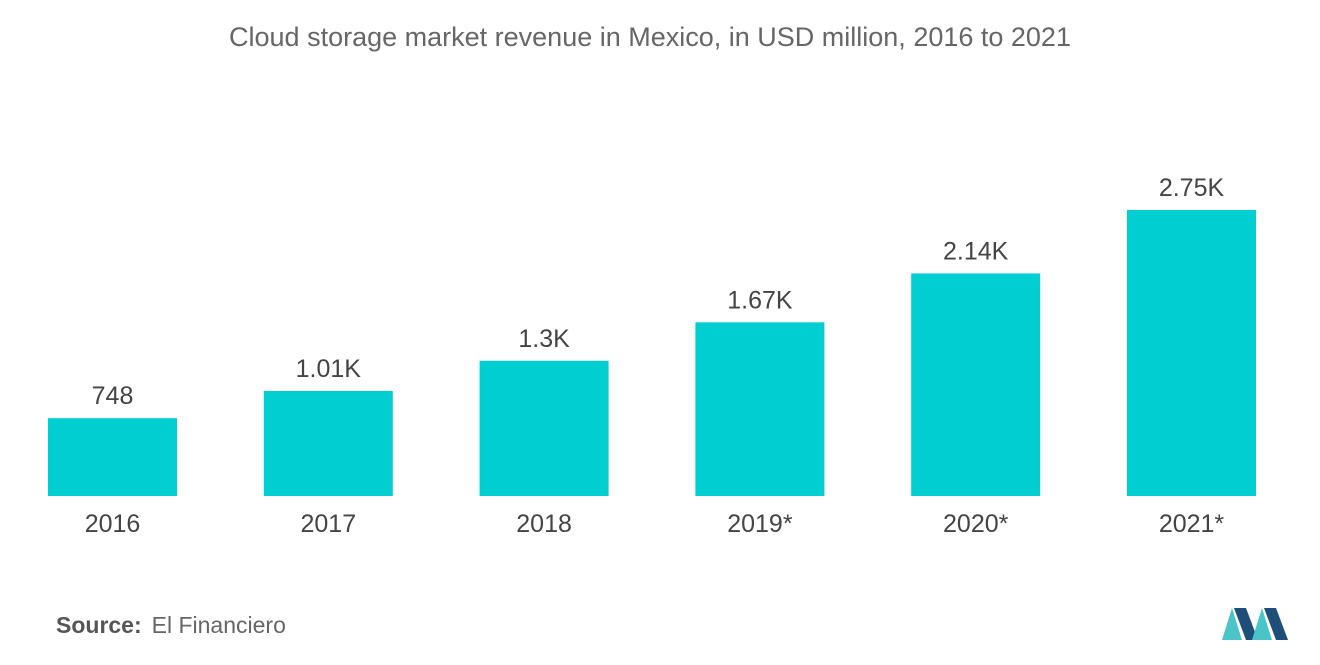  Describe the element at coordinates (976, 524) in the screenshot. I see `x-tick-label-4: 2020*` at that location.